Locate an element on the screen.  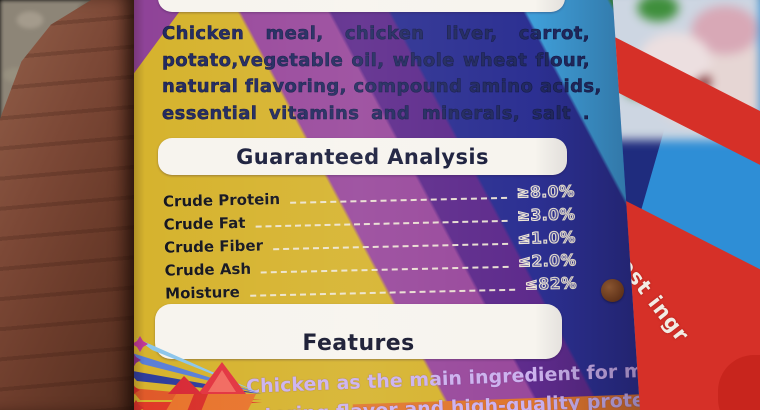
dotted-leader is located at coordinates (382, 292).